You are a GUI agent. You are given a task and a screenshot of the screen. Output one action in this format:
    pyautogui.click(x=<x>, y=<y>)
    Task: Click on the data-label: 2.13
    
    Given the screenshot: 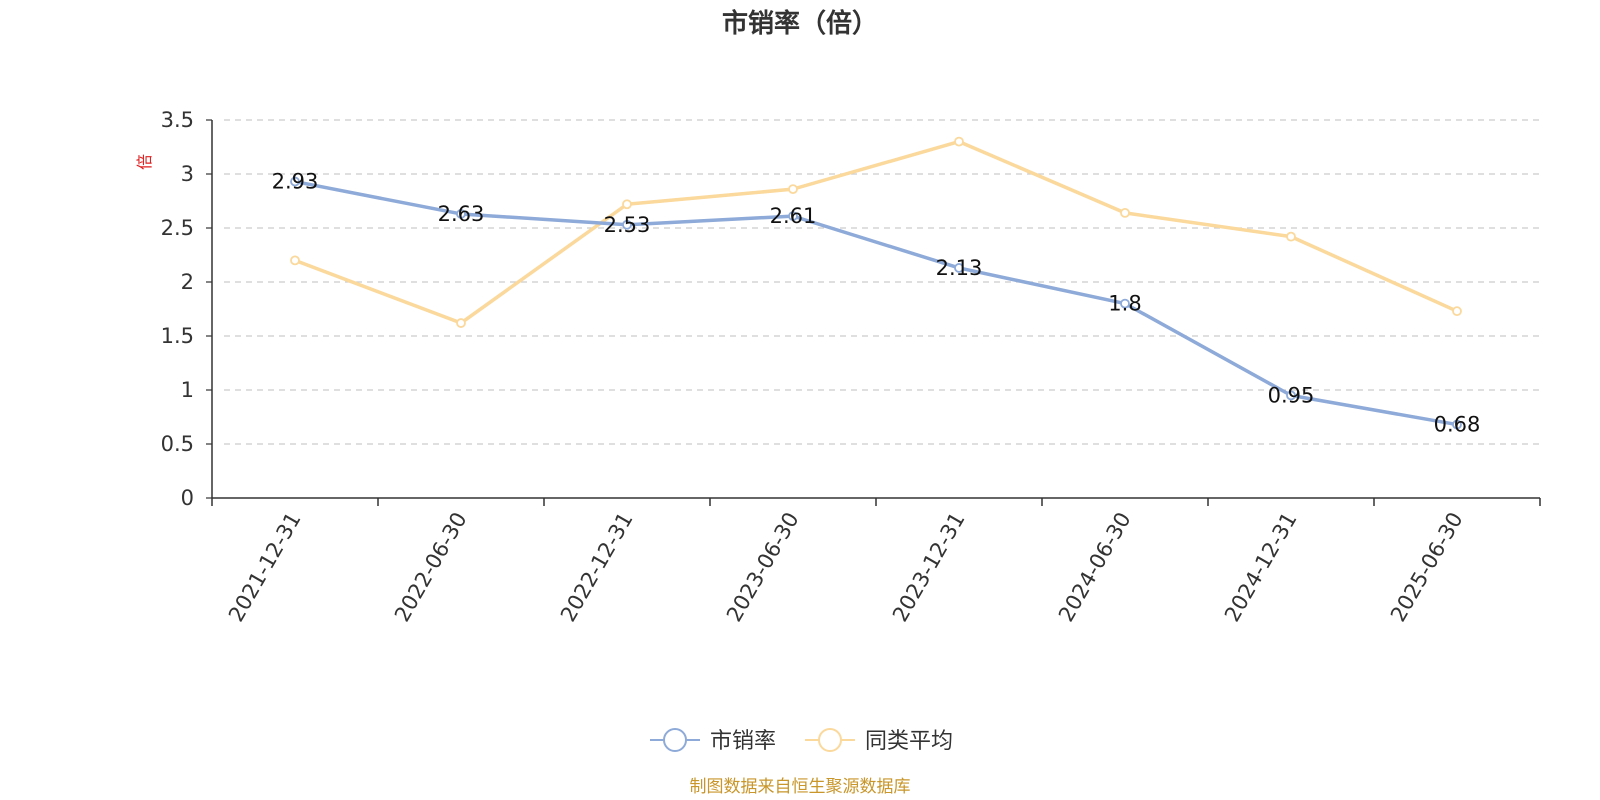 What is the action you would take?
    pyautogui.click(x=959, y=268)
    